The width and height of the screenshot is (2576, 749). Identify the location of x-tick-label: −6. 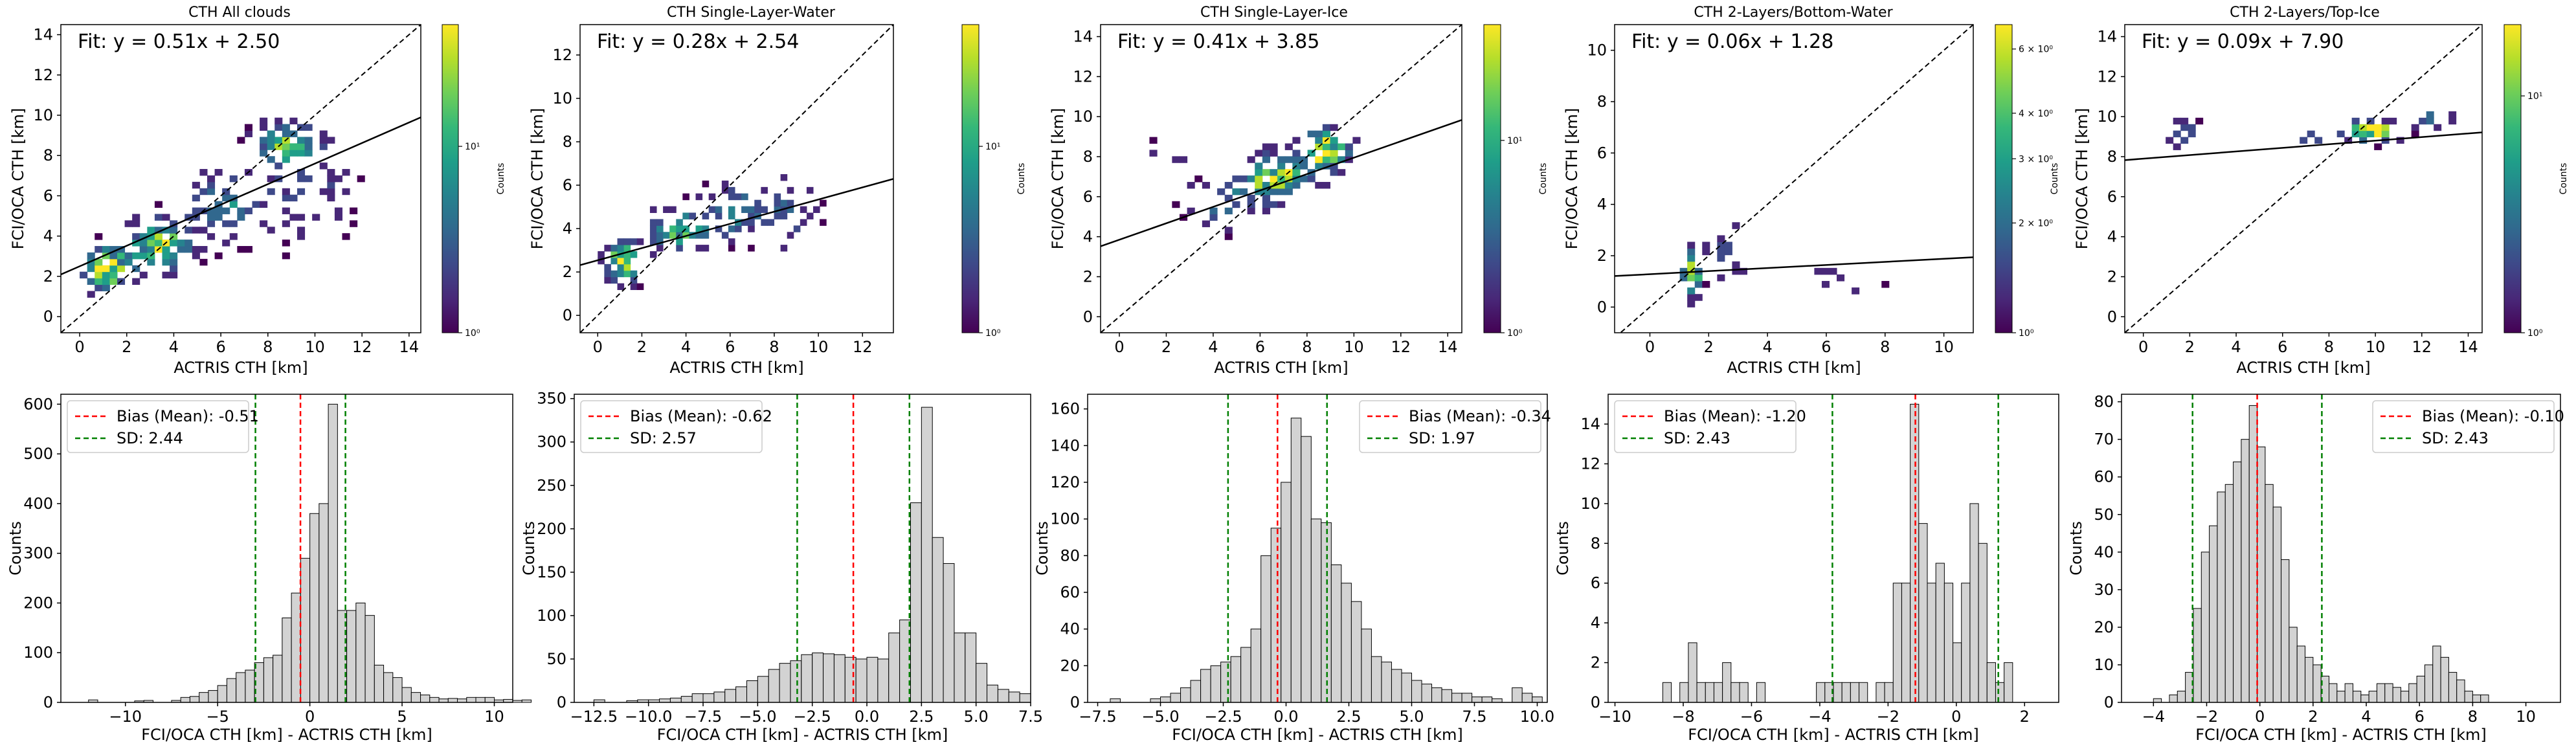
(1751, 717).